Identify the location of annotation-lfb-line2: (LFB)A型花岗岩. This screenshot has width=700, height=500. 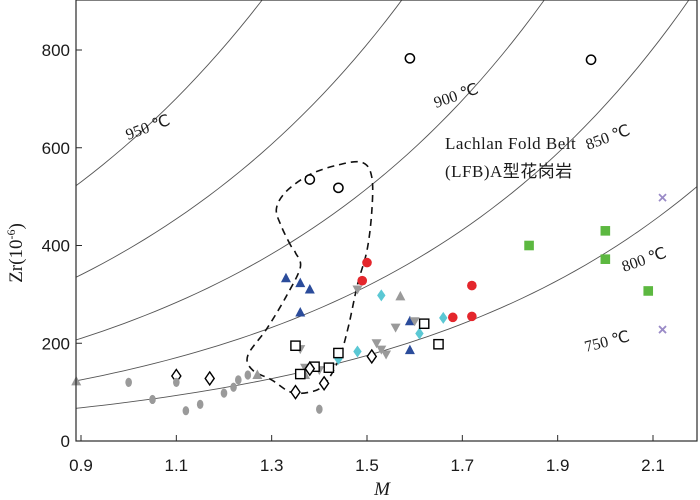
(509, 171).